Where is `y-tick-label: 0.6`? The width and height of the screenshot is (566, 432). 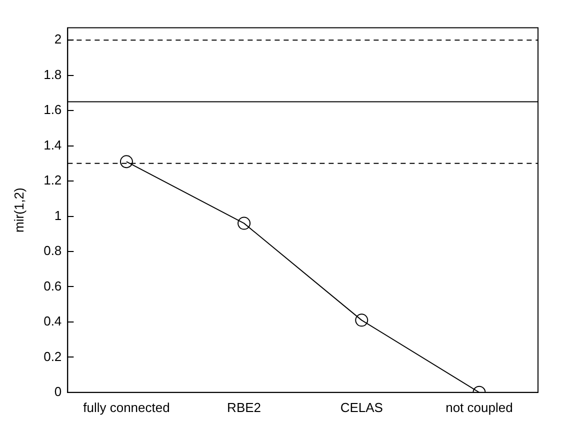
y-tick-label: 0.6 is located at coordinates (53, 286).